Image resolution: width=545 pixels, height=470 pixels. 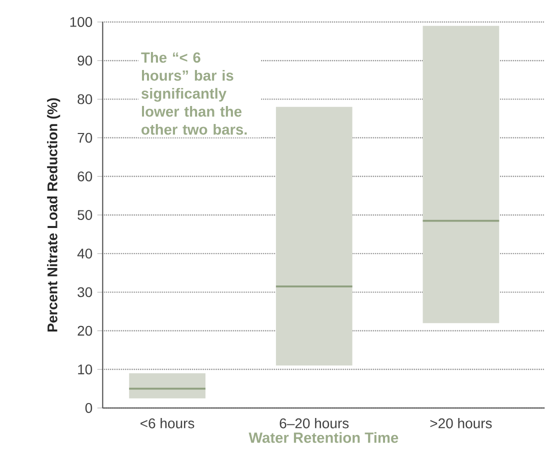 I want to click on x-tick-label: <6 hours, so click(x=167, y=423).